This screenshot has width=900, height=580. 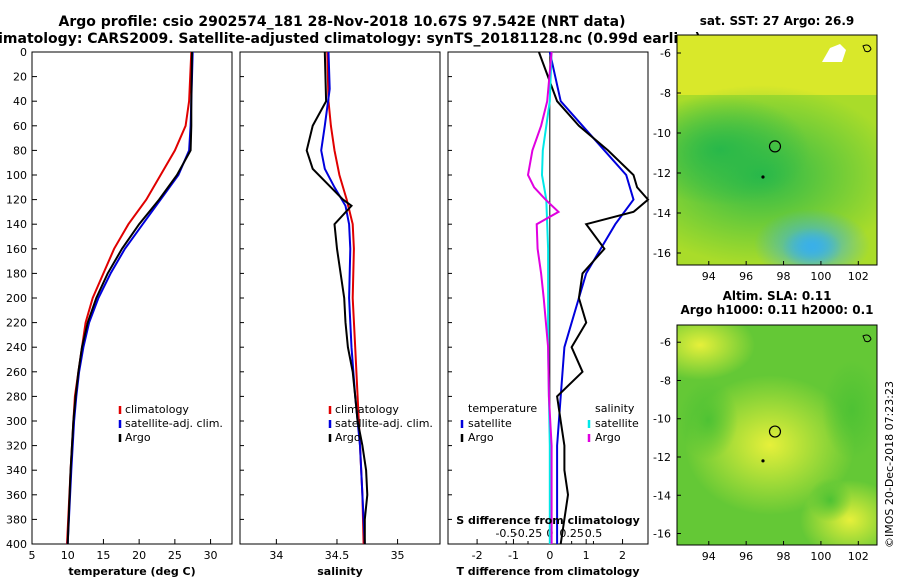 What do you see at coordinates (16, 470) in the screenshot?
I see `depth-tick-label: 340` at bounding box center [16, 470].